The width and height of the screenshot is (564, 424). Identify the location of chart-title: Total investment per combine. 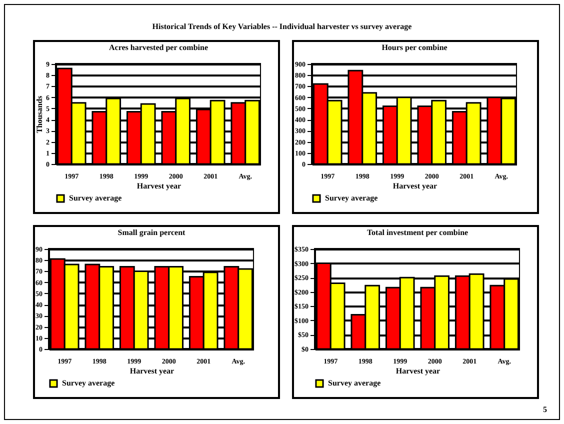
(417, 232).